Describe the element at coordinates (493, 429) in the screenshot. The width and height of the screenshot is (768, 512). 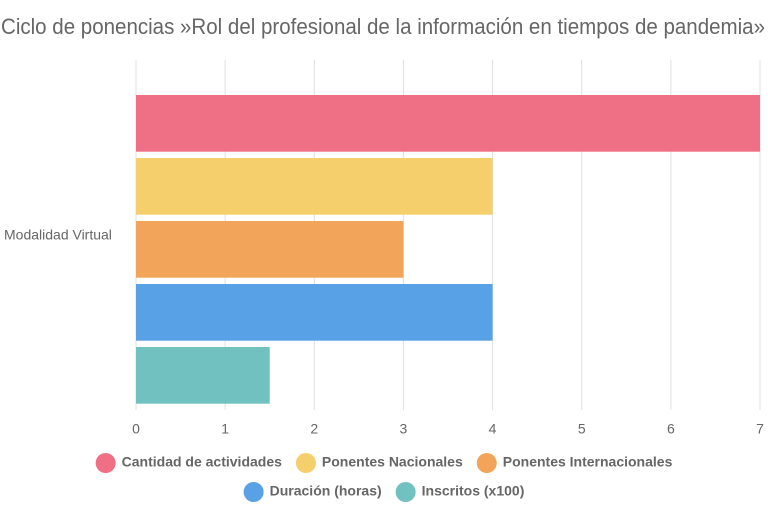
I see `x-tick-label: 4` at that location.